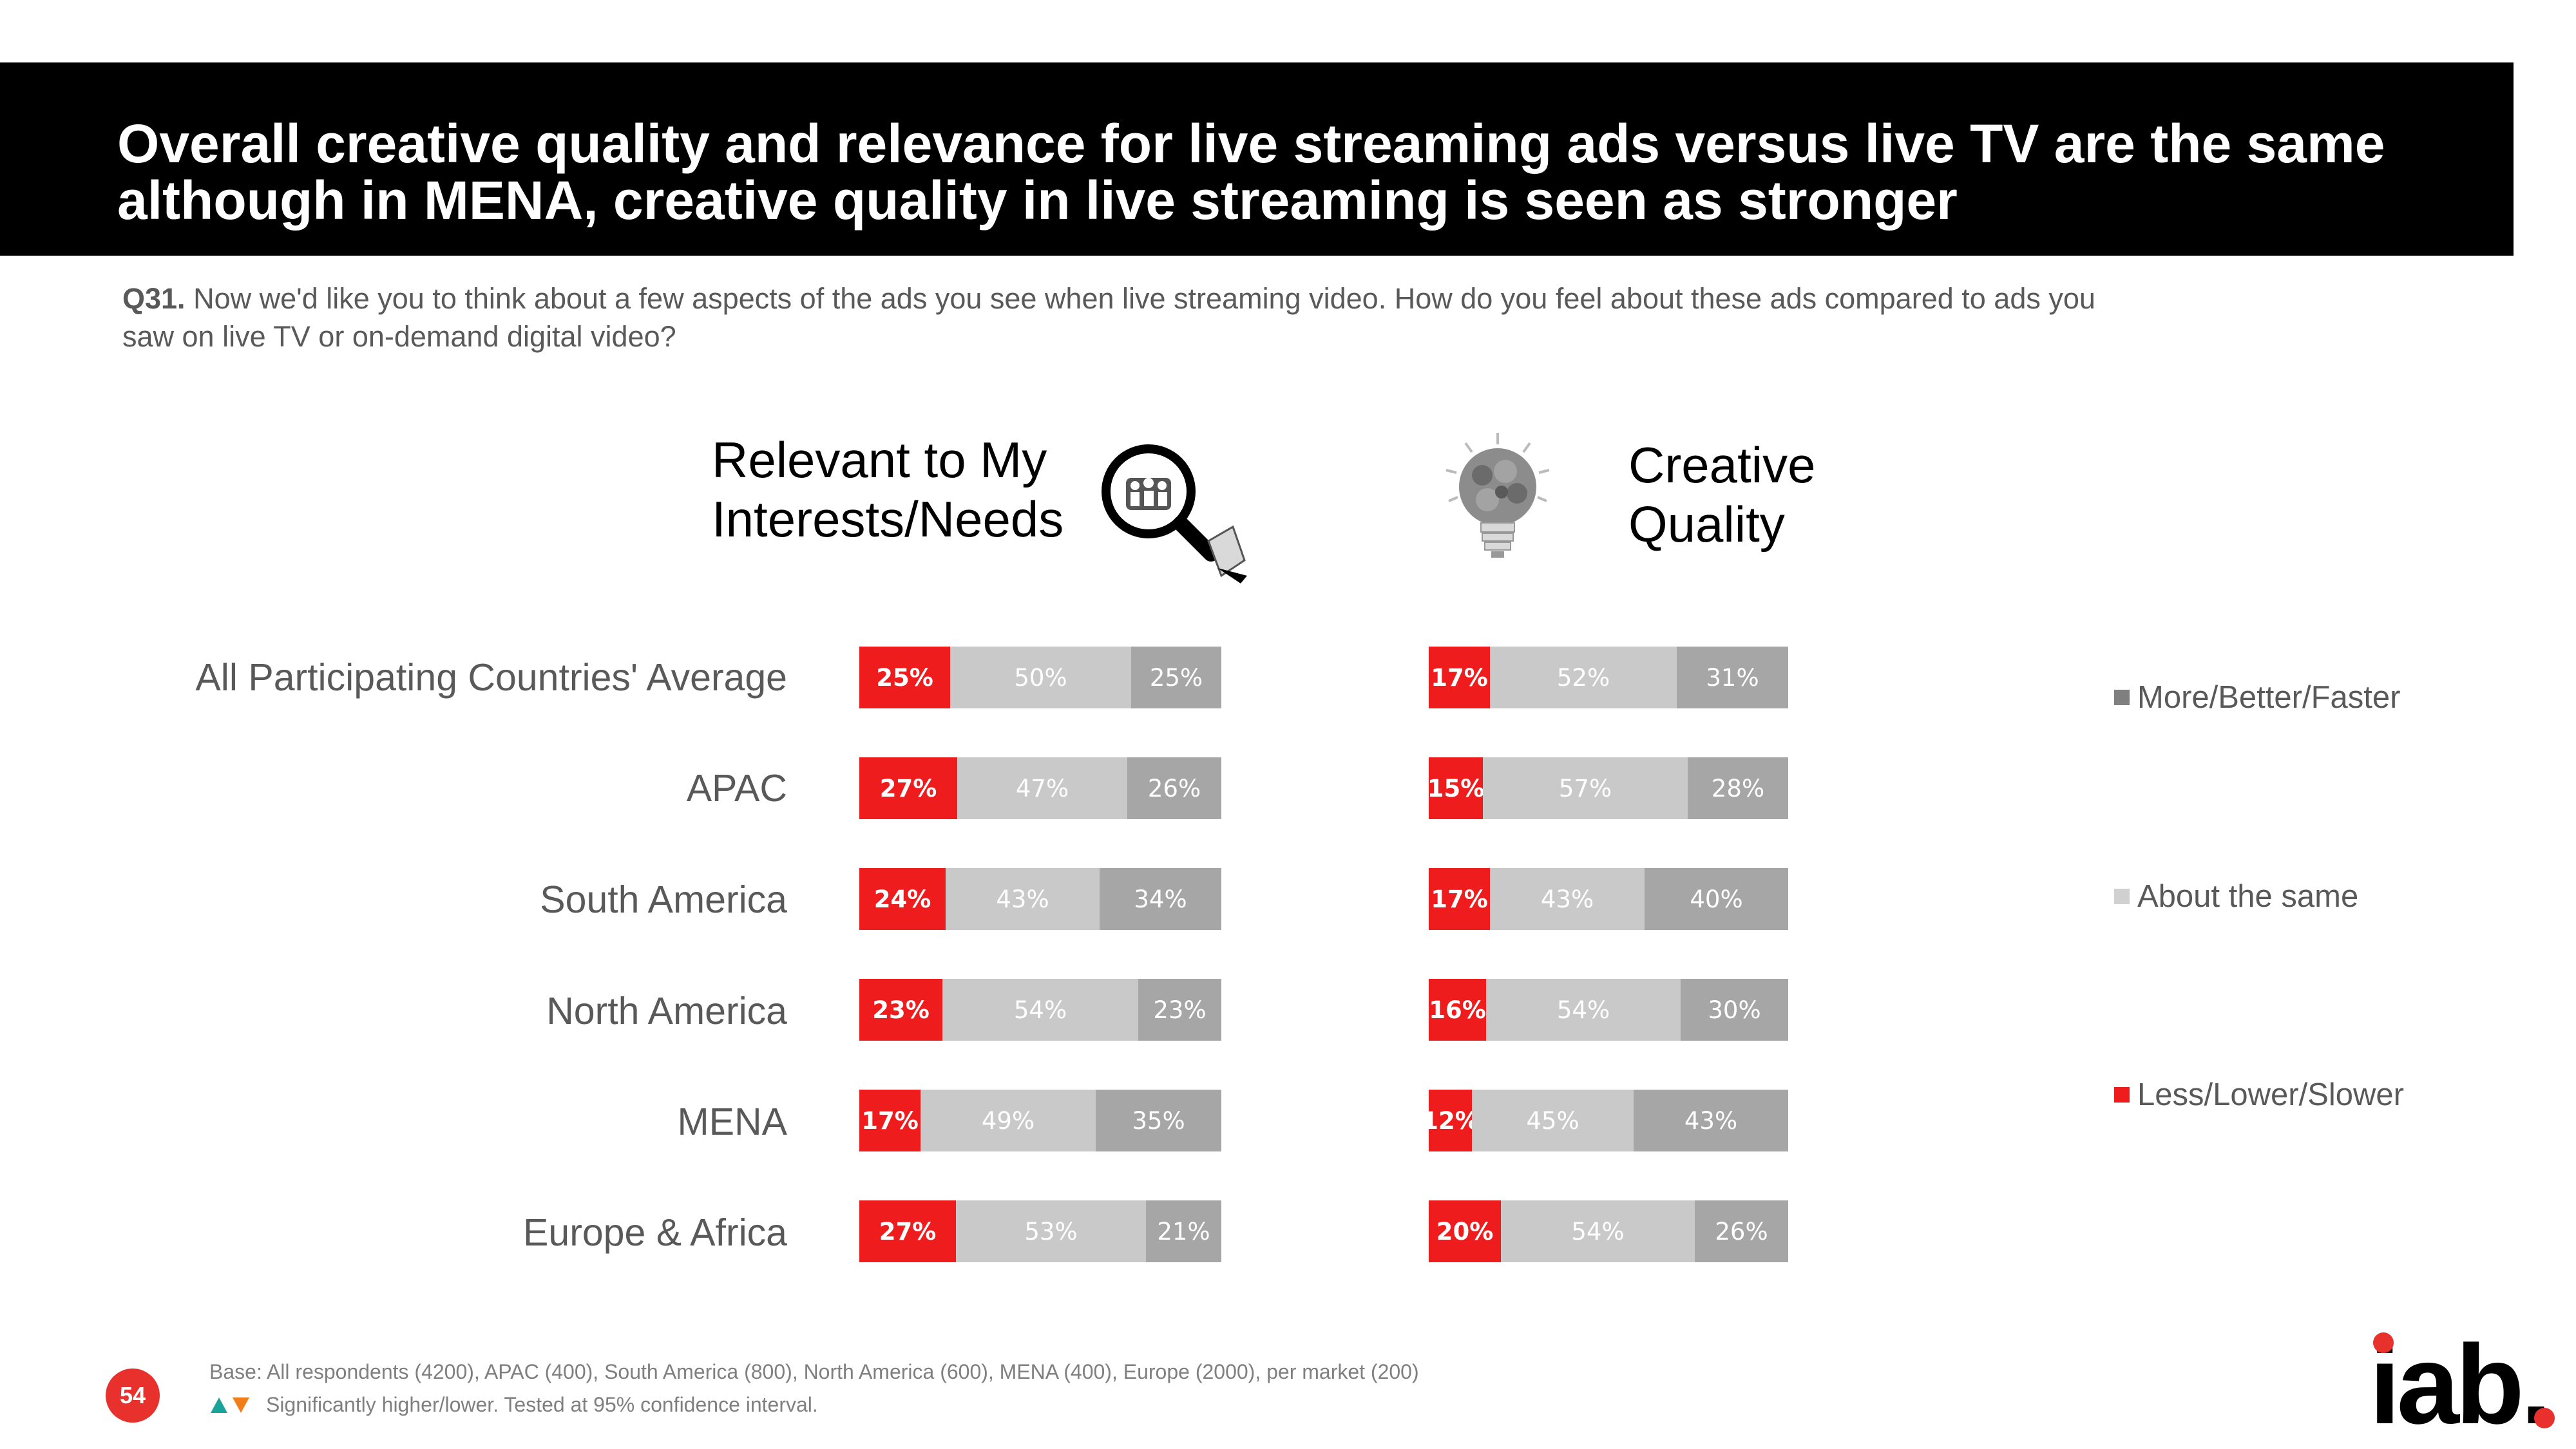 The width and height of the screenshot is (2576, 1449). Describe the element at coordinates (1738, 788) in the screenshot. I see `segment-more: 28%` at that location.